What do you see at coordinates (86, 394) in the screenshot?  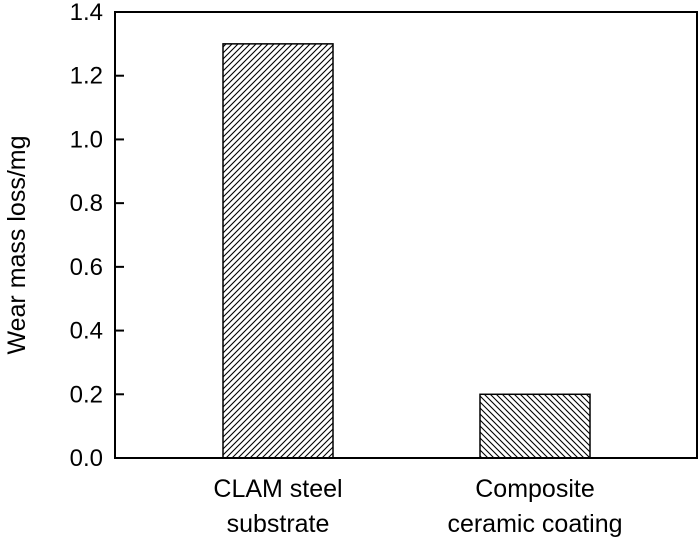 I see `y-tick-label: 0.2` at bounding box center [86, 394].